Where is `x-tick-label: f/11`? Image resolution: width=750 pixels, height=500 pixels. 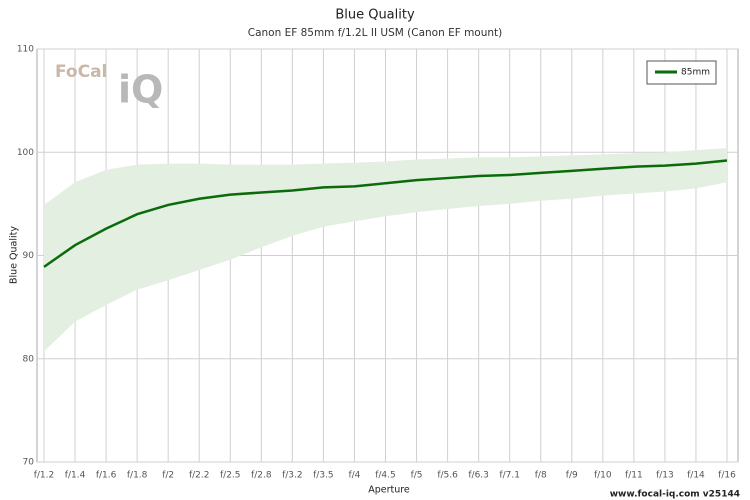
x-tick-label: f/11 is located at coordinates (634, 476).